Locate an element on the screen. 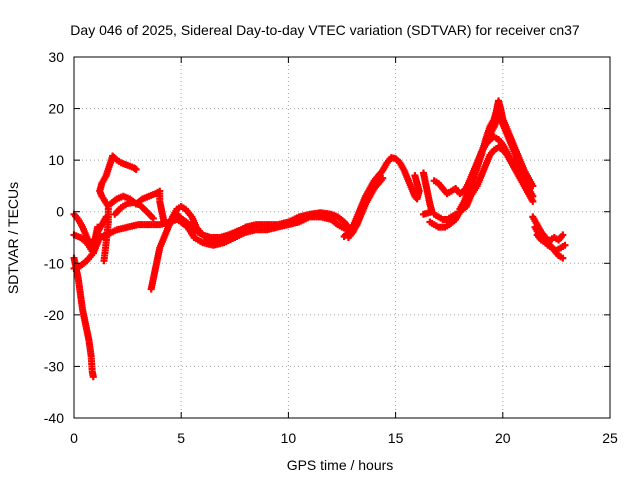 The image size is (640, 480). series-track-l is located at coordinates (427, 193).